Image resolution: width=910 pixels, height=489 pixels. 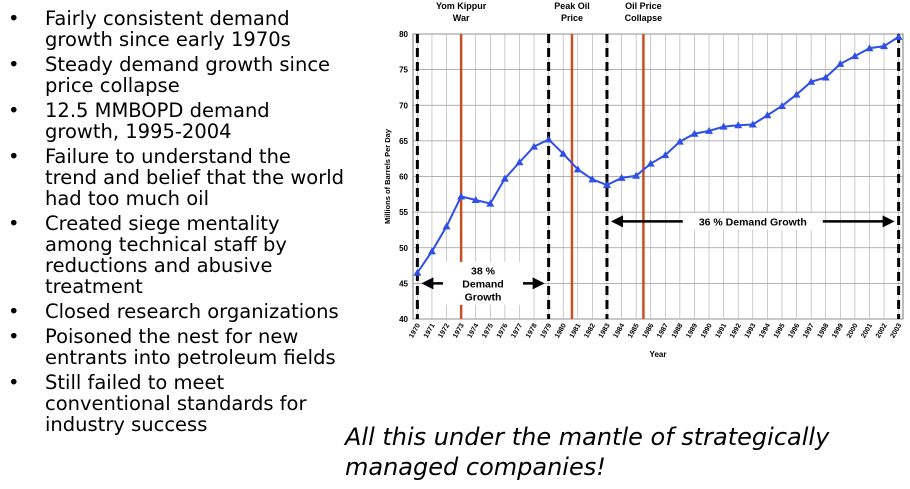 What do you see at coordinates (619, 330) in the screenshot?
I see `x-tick-label: 1984` at bounding box center [619, 330].